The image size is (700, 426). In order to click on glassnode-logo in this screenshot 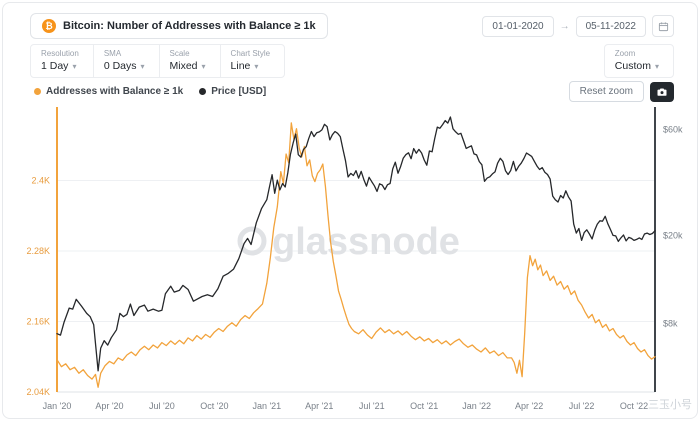, I will do `click(252, 241)`.